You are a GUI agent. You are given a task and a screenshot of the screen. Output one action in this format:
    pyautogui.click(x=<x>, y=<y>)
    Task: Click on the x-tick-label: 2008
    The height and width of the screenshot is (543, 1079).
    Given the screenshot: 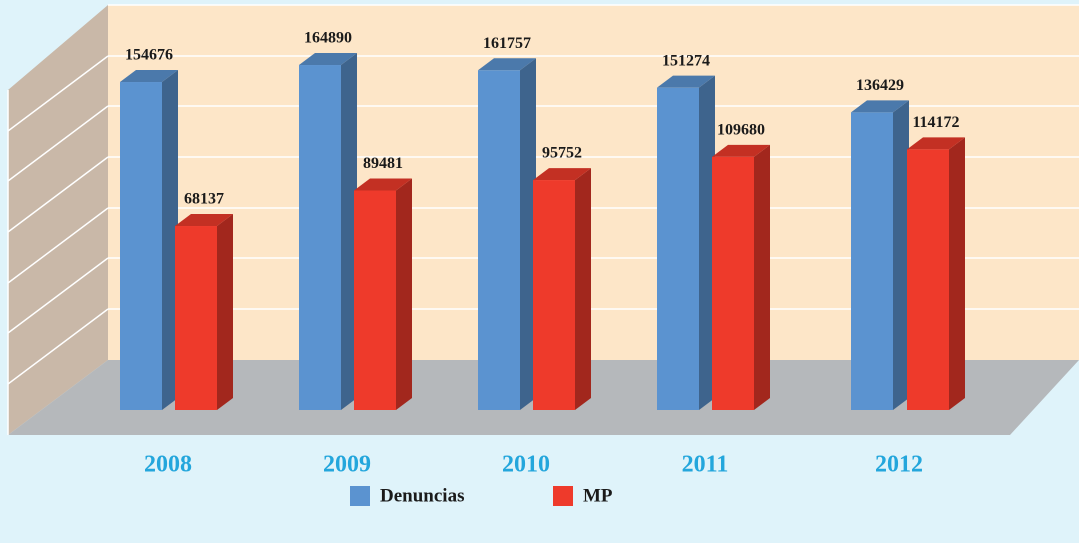 What is the action you would take?
    pyautogui.click(x=168, y=465)
    